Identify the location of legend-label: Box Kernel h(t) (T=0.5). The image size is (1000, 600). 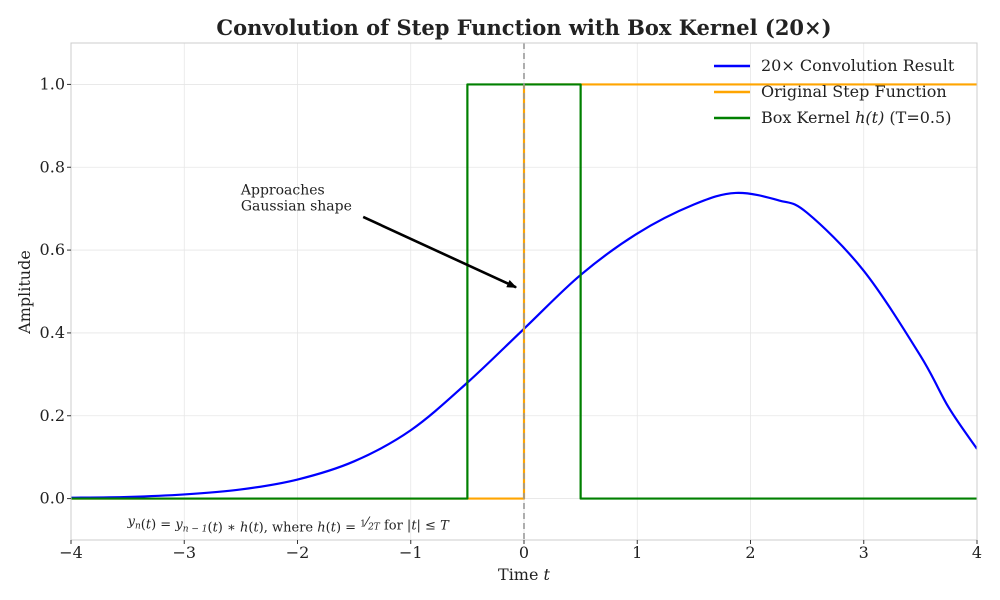
(856, 117).